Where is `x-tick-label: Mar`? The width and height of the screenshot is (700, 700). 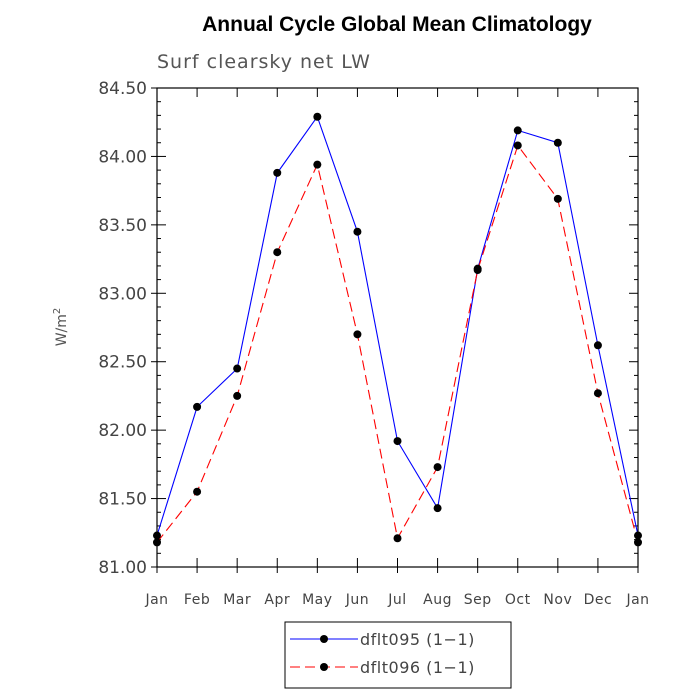
x-tick-label: Mar is located at coordinates (237, 600).